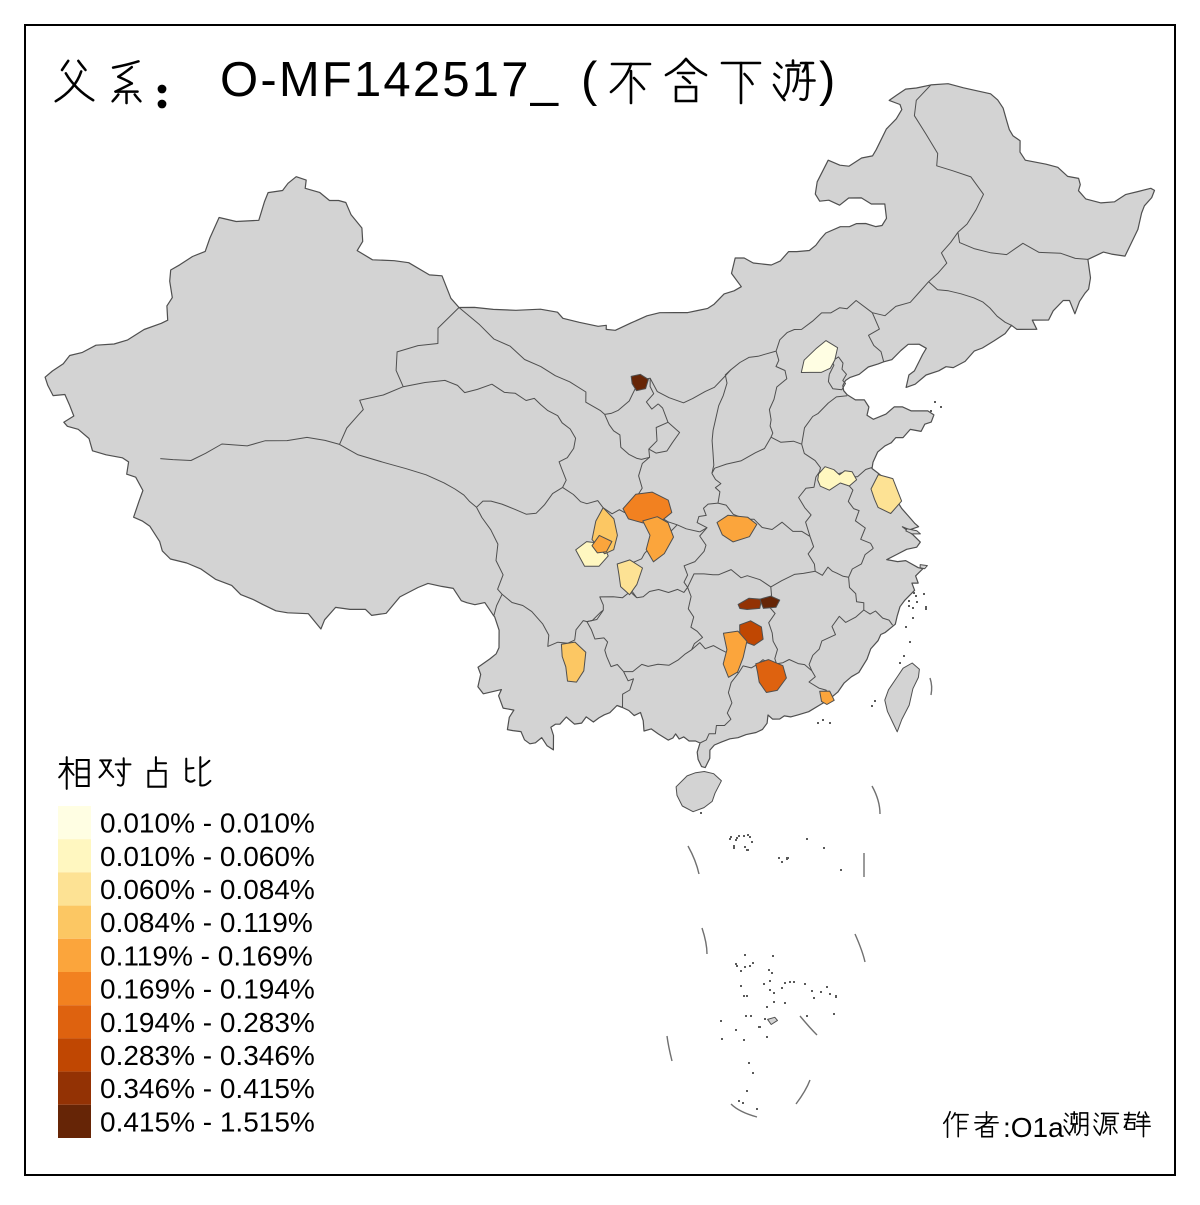  I want to click on svg-text: 0.060% - 0.084%, so click(207, 889).